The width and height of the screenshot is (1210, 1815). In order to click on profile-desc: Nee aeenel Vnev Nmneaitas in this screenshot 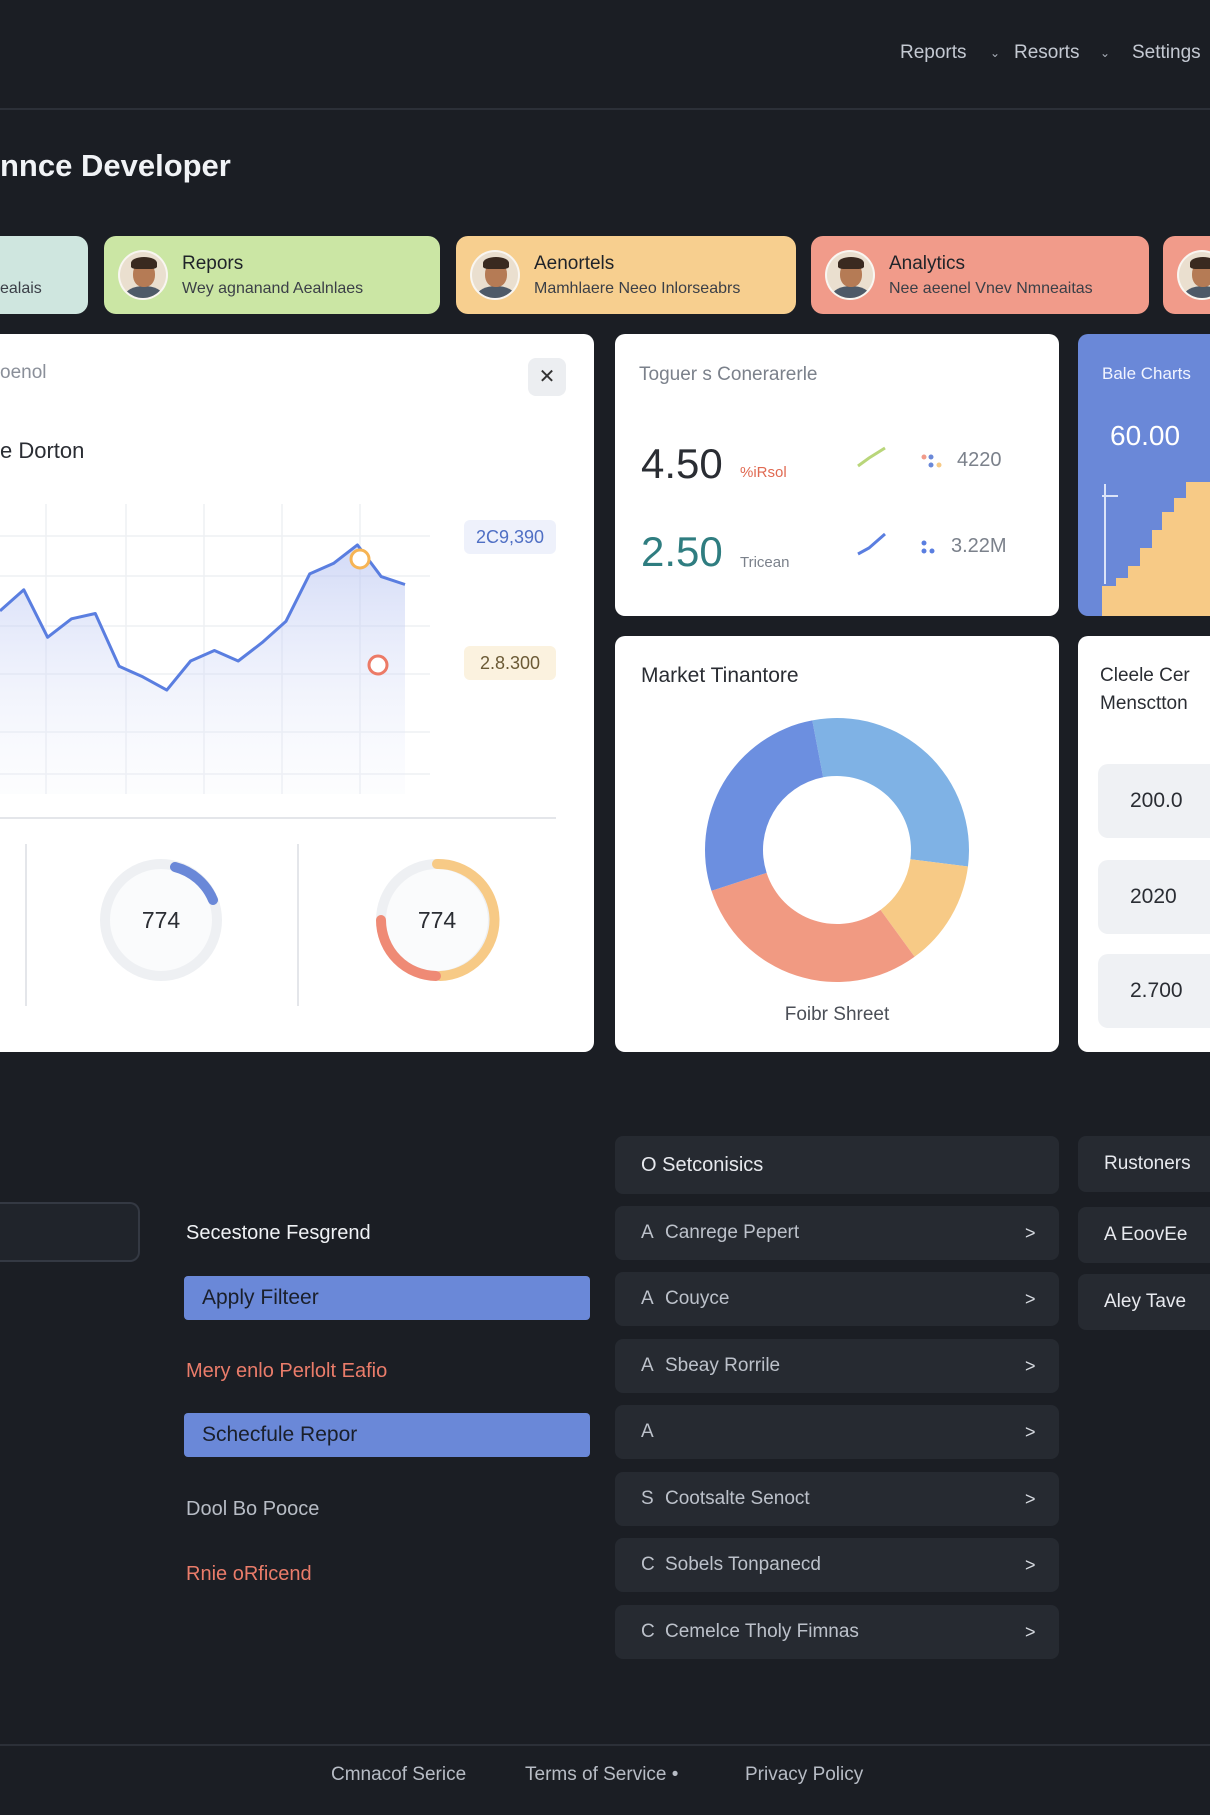, I will do `click(991, 288)`.